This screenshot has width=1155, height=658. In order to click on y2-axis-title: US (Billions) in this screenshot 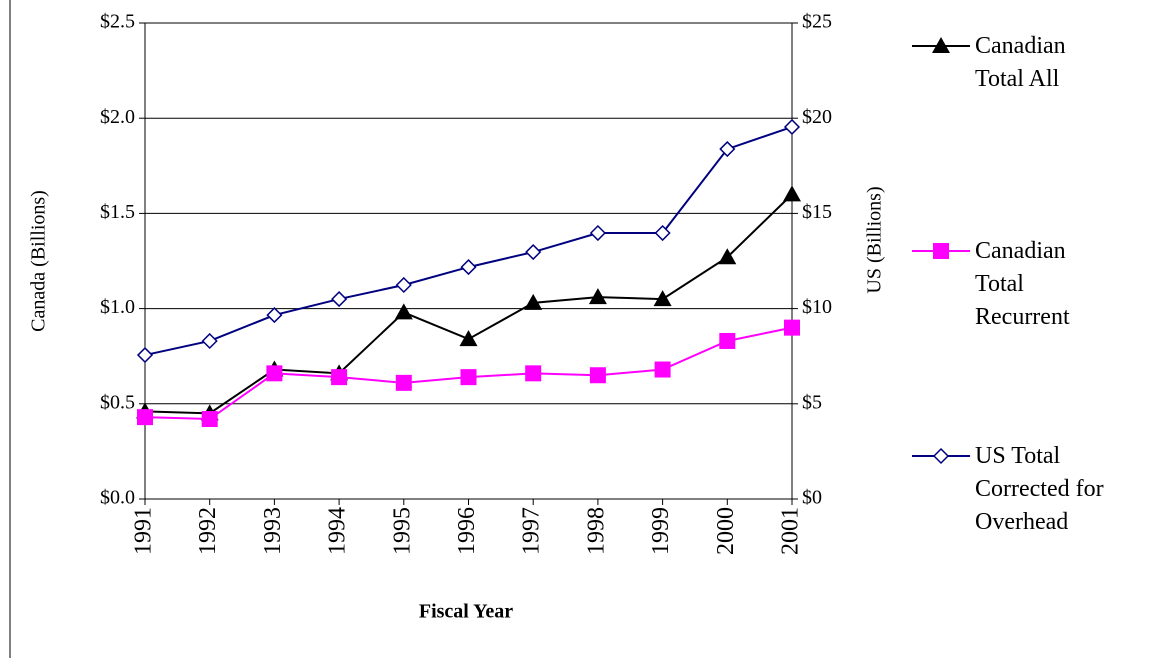, I will do `click(875, 239)`.